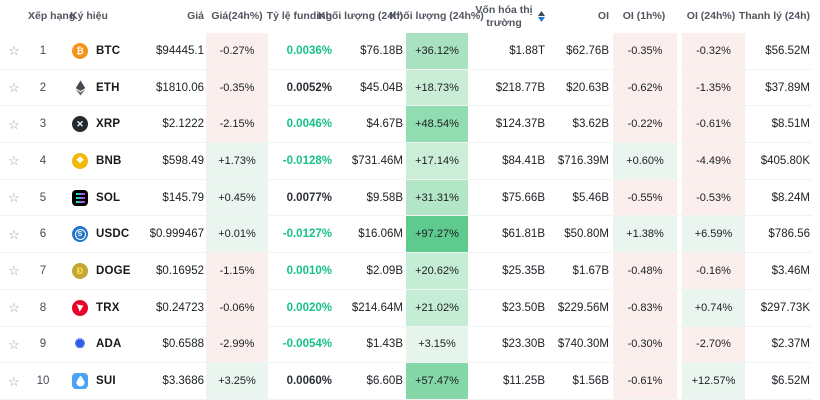 The image size is (820, 400). I want to click on sui-coin-icon, so click(80, 381).